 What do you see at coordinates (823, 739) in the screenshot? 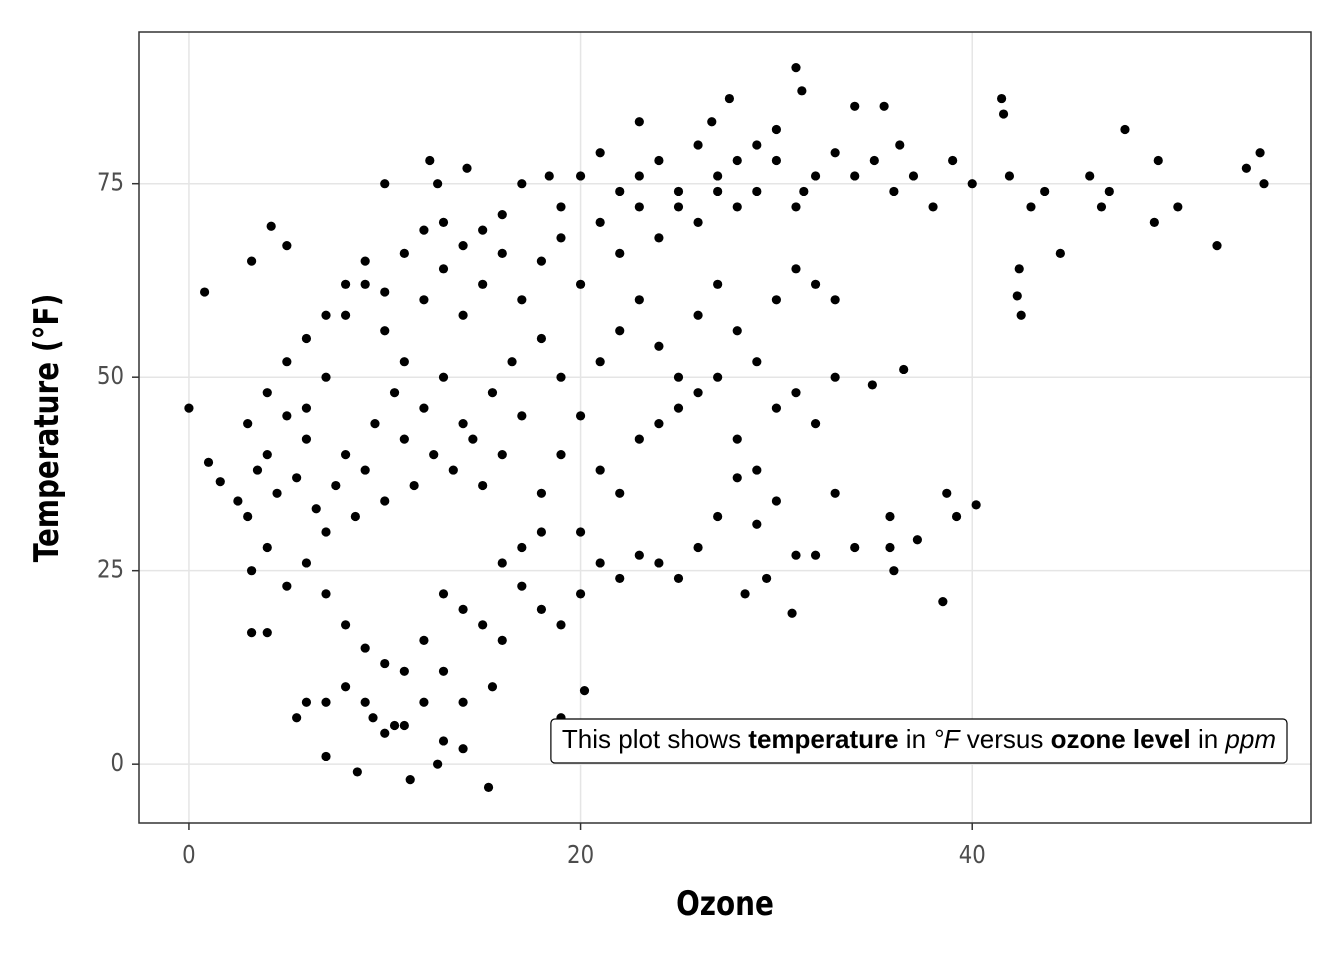
I see `annotation-segment: temperature` at bounding box center [823, 739].